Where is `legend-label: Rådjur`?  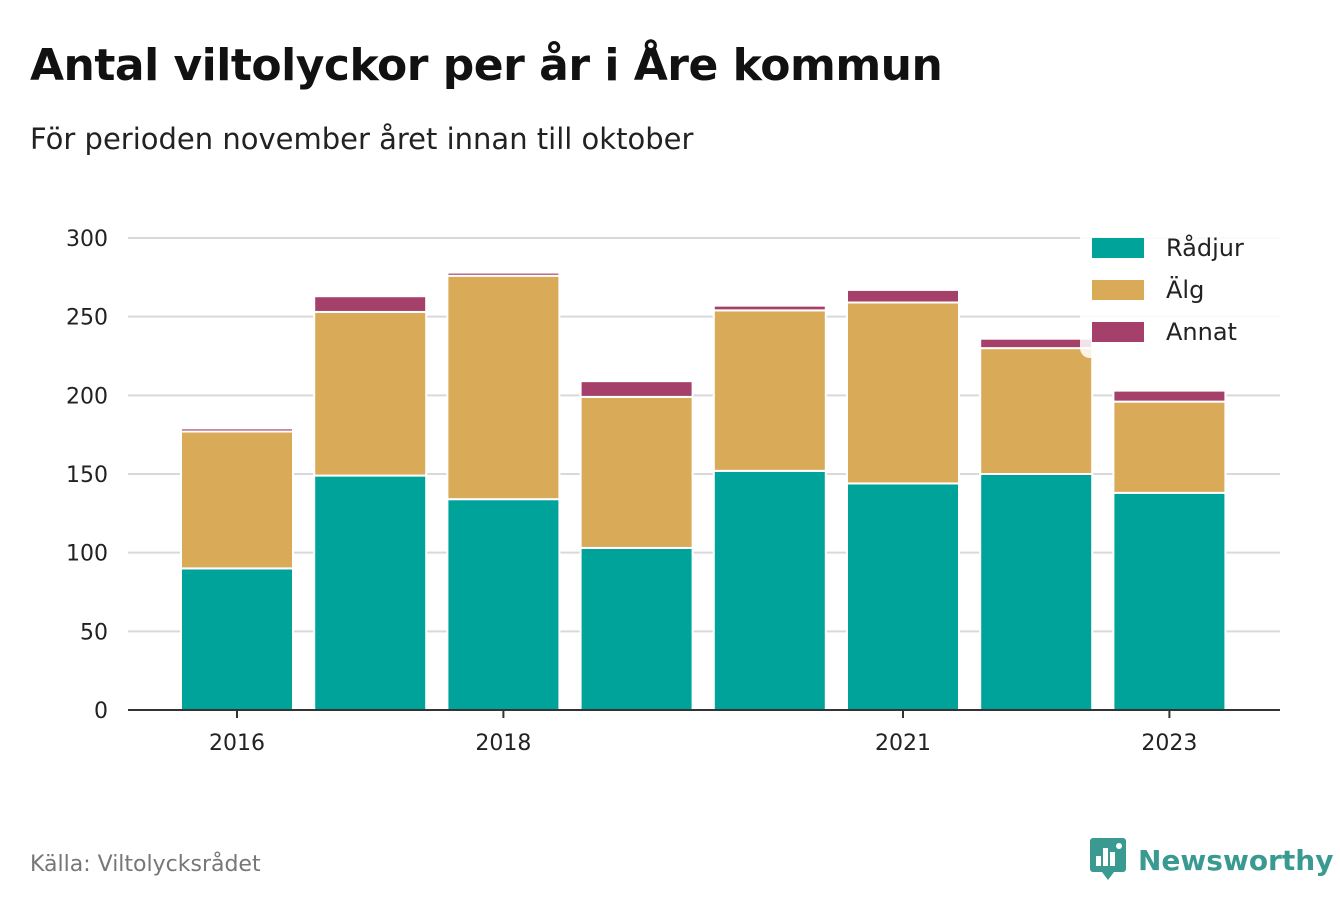 legend-label: Rådjur is located at coordinates (1205, 247).